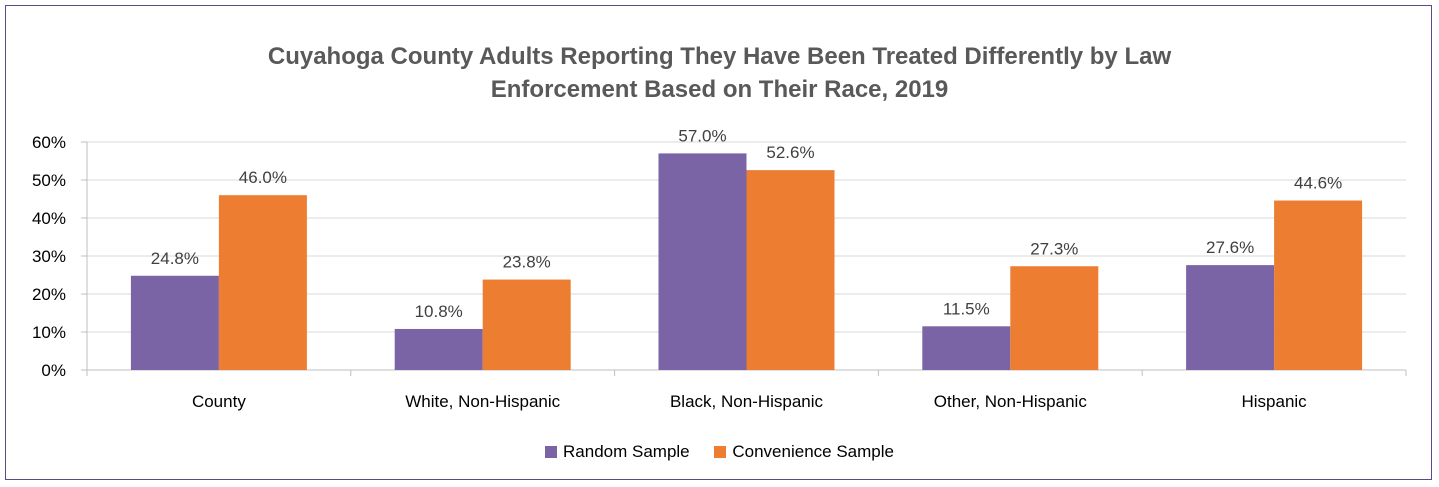 The image size is (1439, 487). What do you see at coordinates (1230, 247) in the screenshot?
I see `data-label: 27.6%` at bounding box center [1230, 247].